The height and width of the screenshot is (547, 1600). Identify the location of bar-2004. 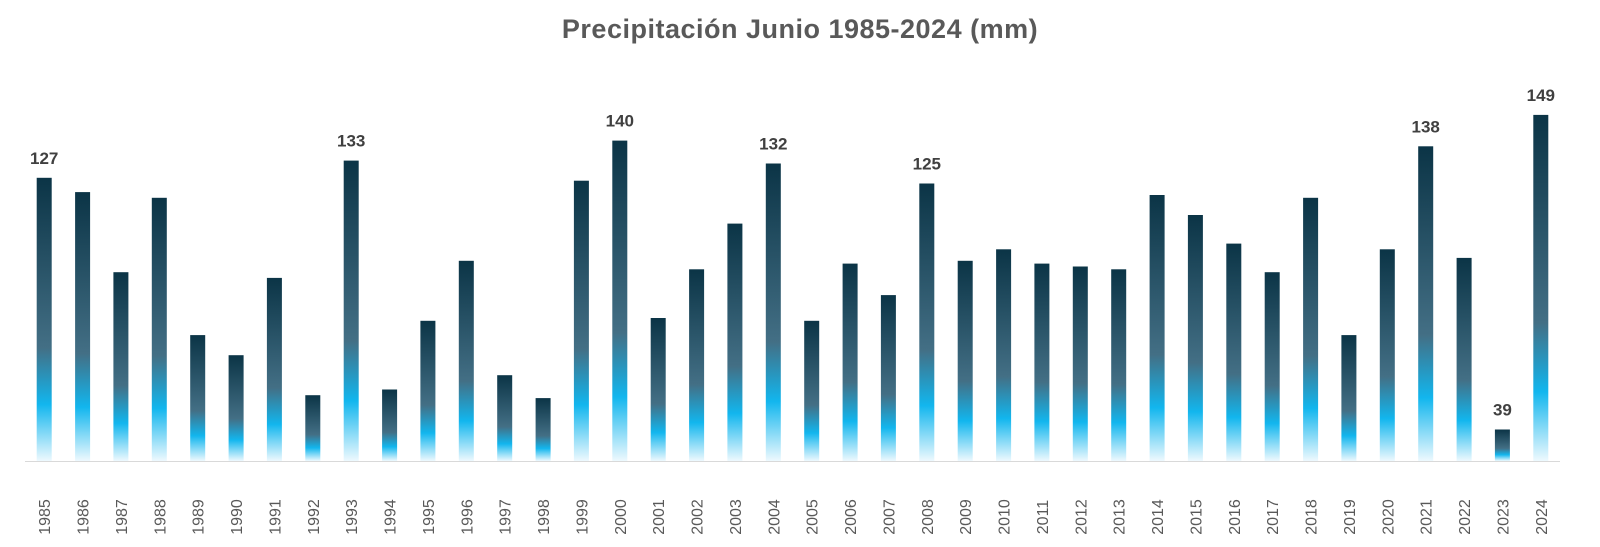
(773, 312).